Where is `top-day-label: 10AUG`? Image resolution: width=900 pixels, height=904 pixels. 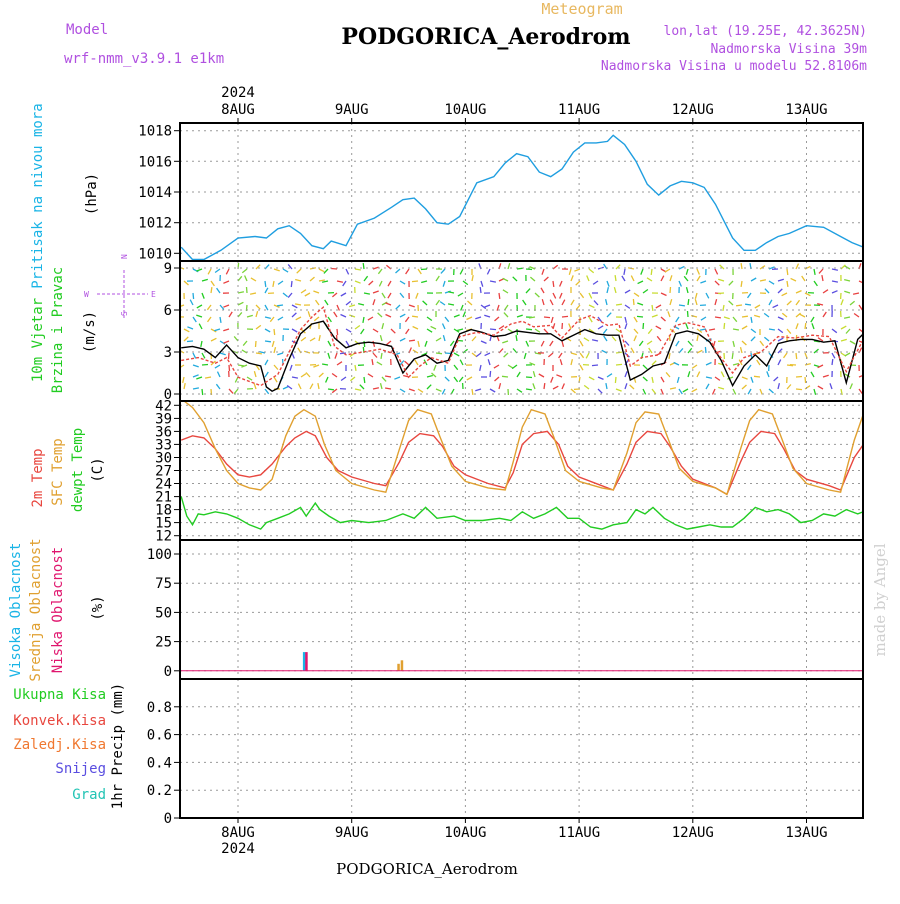 top-day-label: 10AUG is located at coordinates (465, 110).